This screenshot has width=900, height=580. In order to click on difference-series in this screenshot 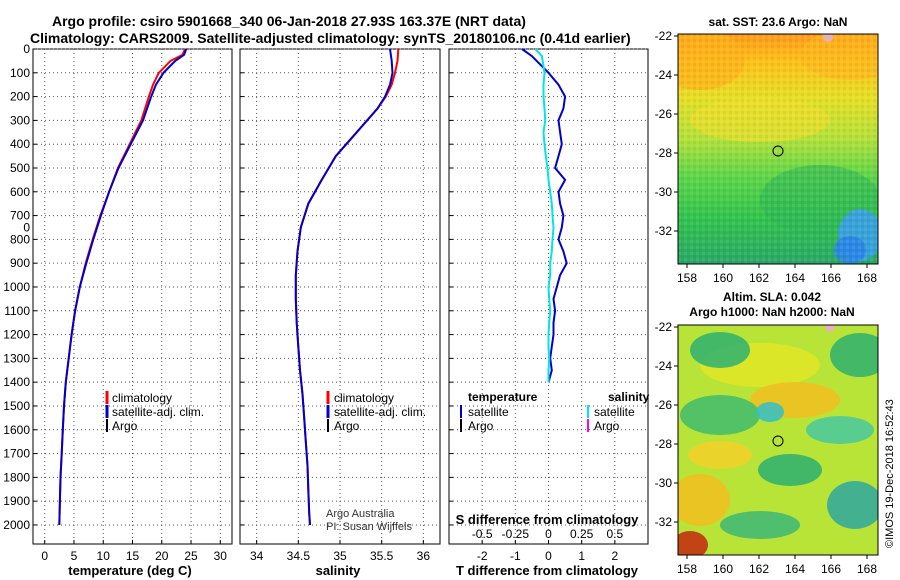, I will do `click(544, 215)`.